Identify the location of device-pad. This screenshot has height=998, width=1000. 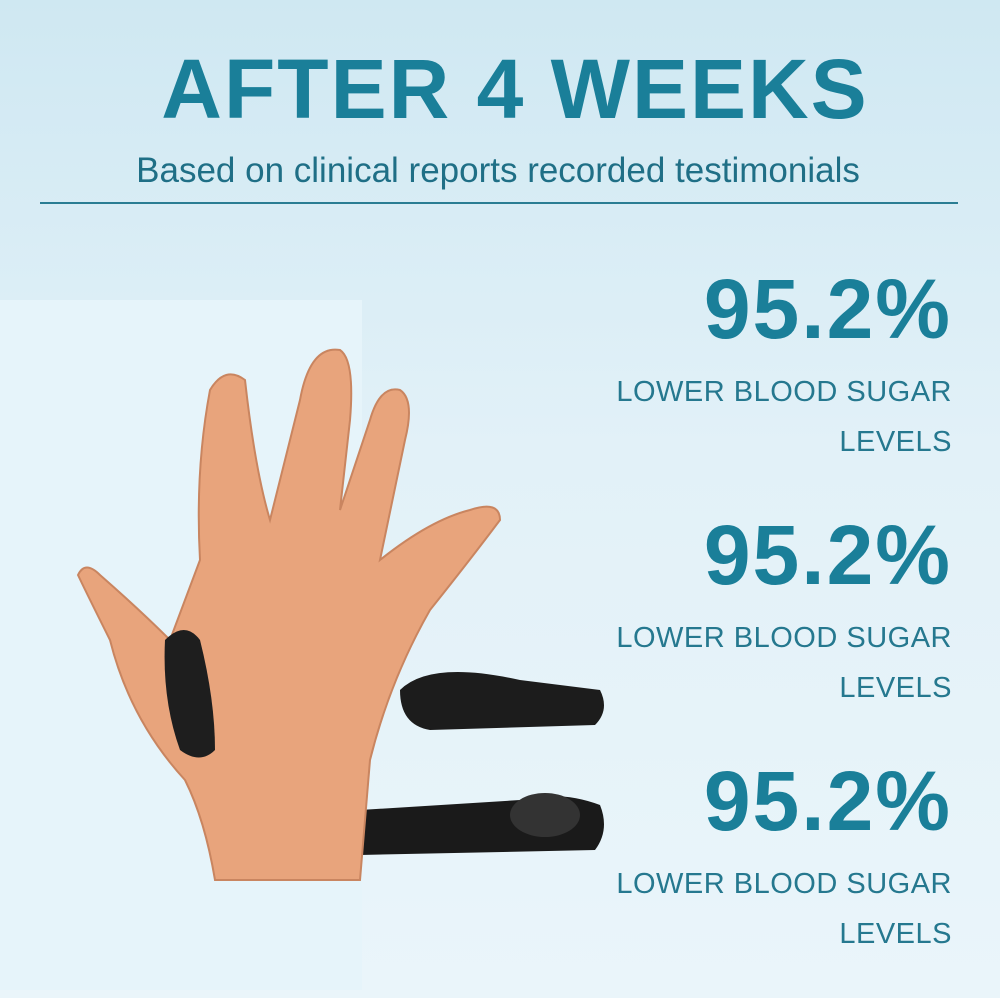
(189, 694).